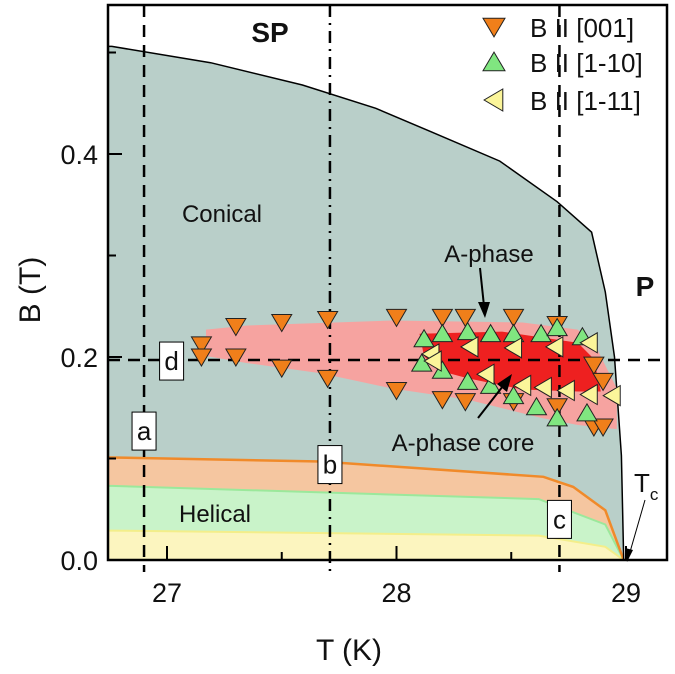 This screenshot has width=675, height=674. I want to click on tc-sub: c, so click(654, 494).